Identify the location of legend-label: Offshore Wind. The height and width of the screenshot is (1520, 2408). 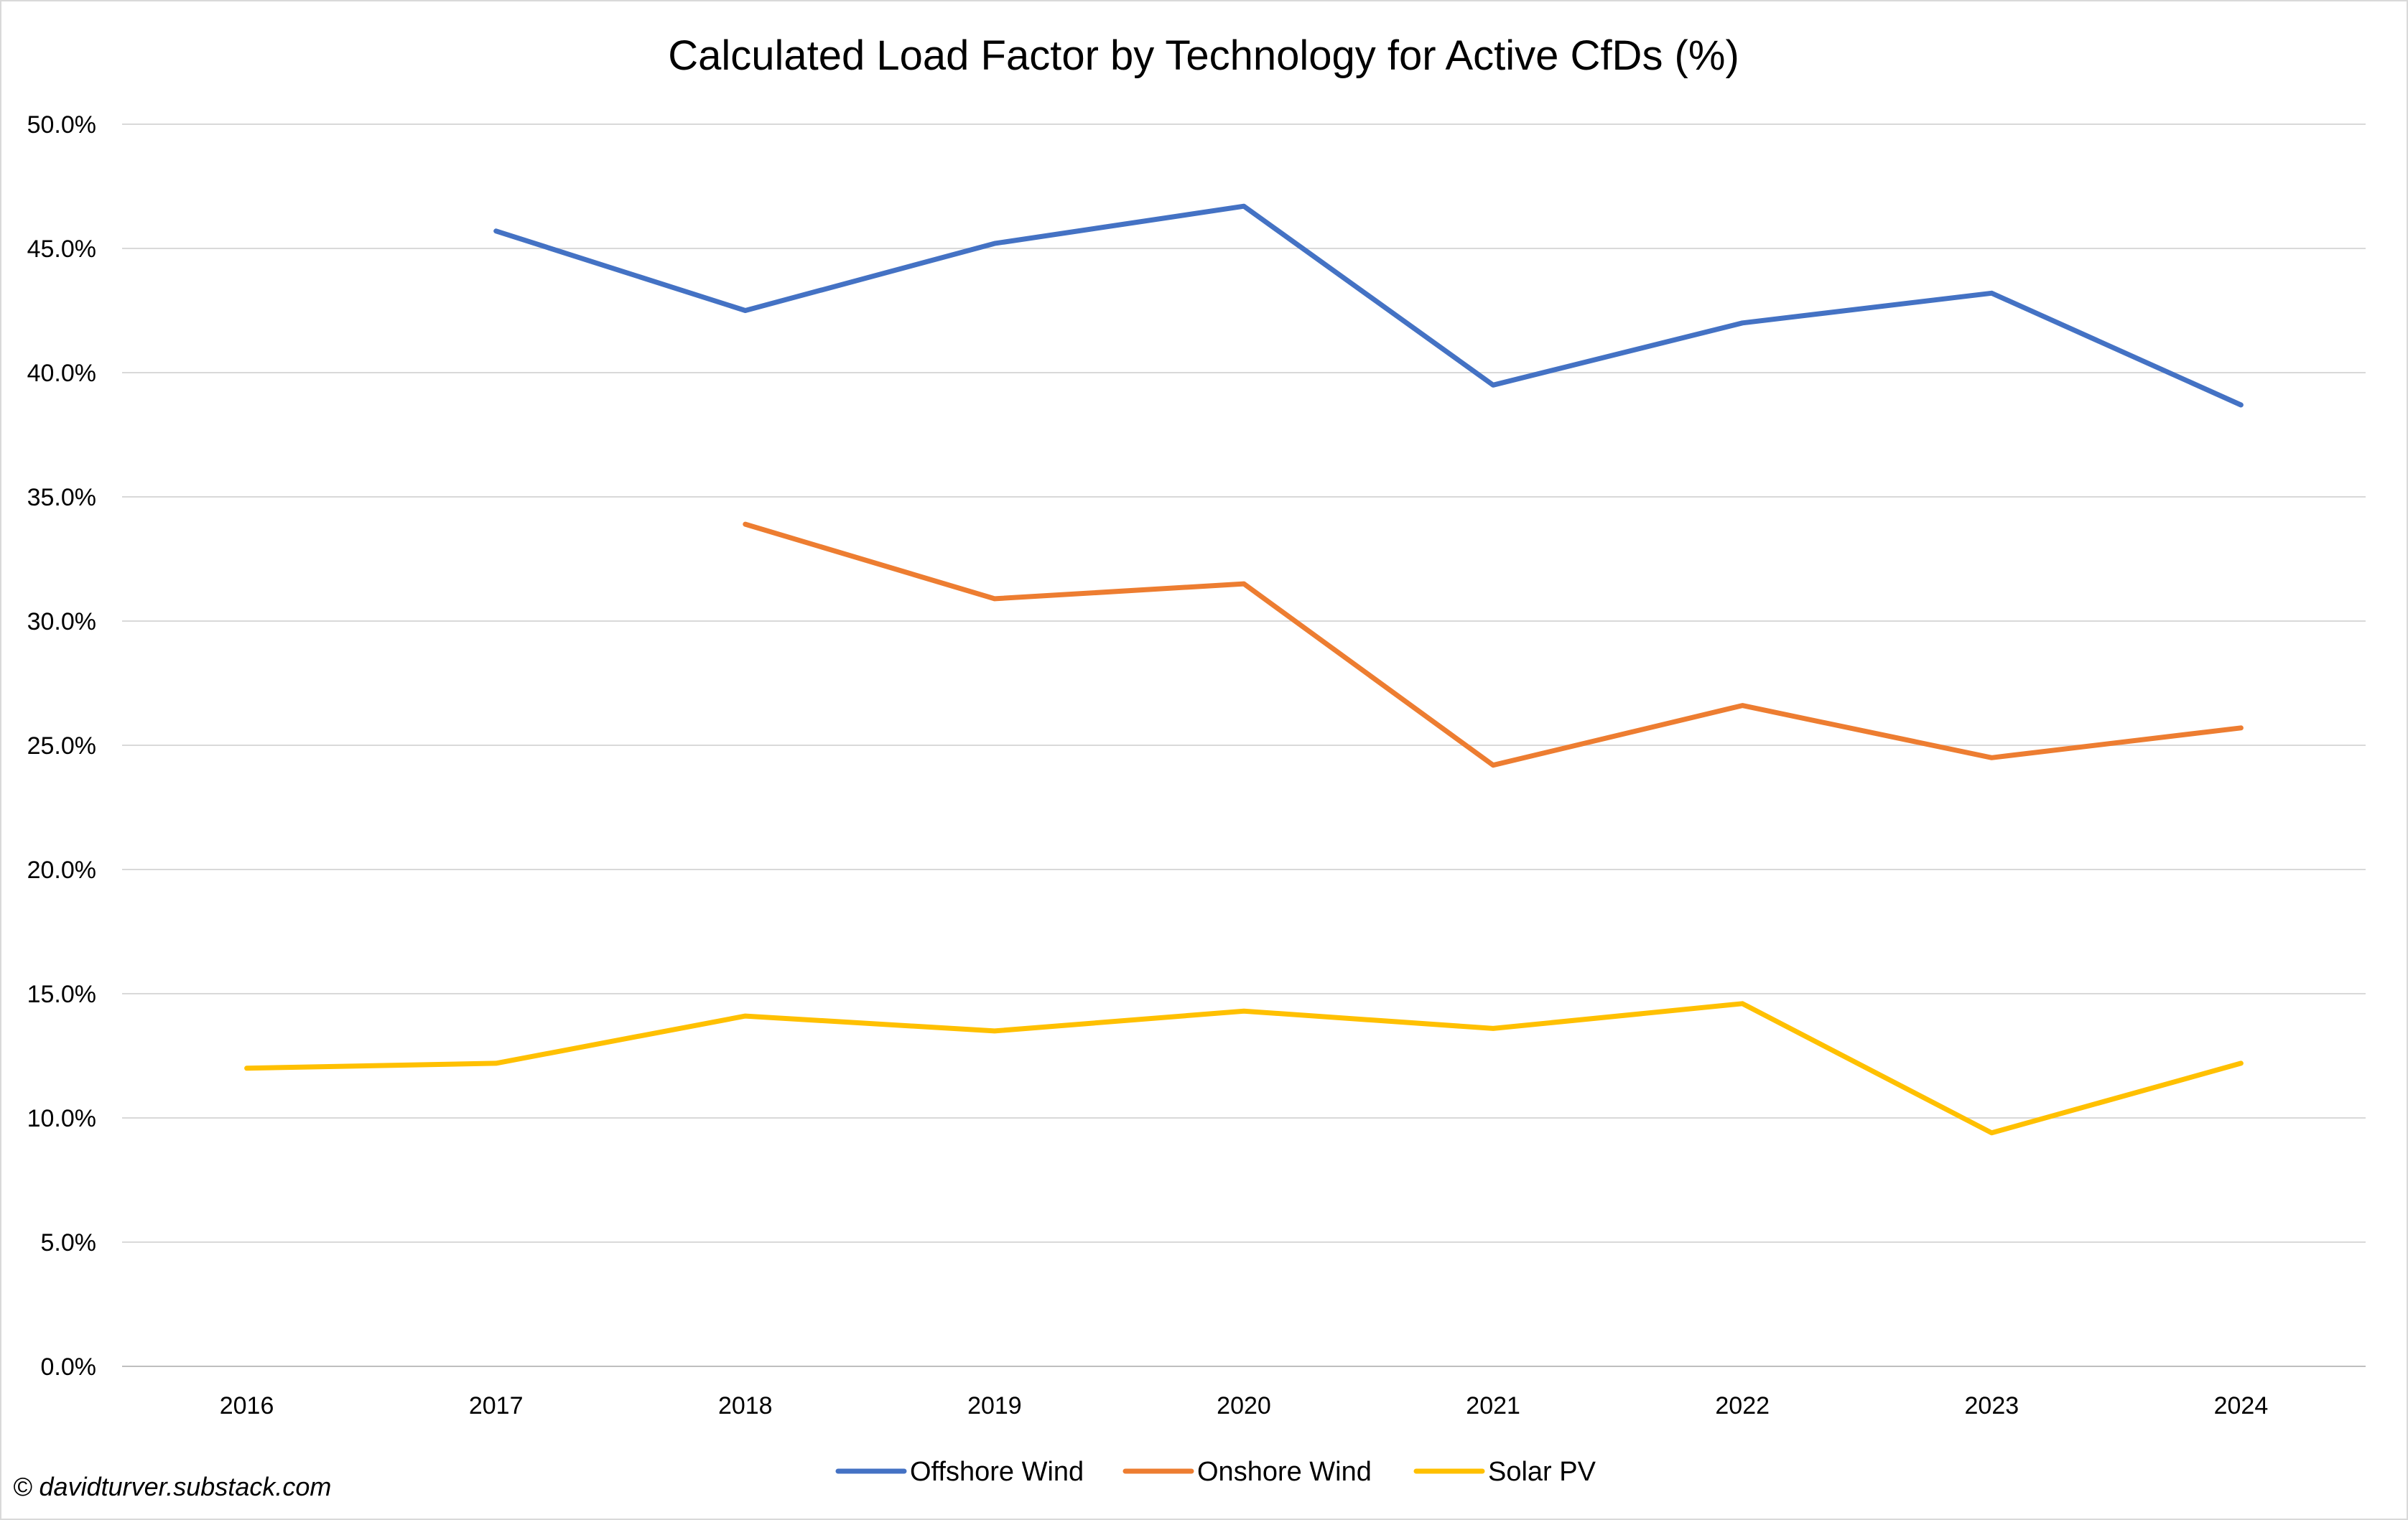
(997, 1472).